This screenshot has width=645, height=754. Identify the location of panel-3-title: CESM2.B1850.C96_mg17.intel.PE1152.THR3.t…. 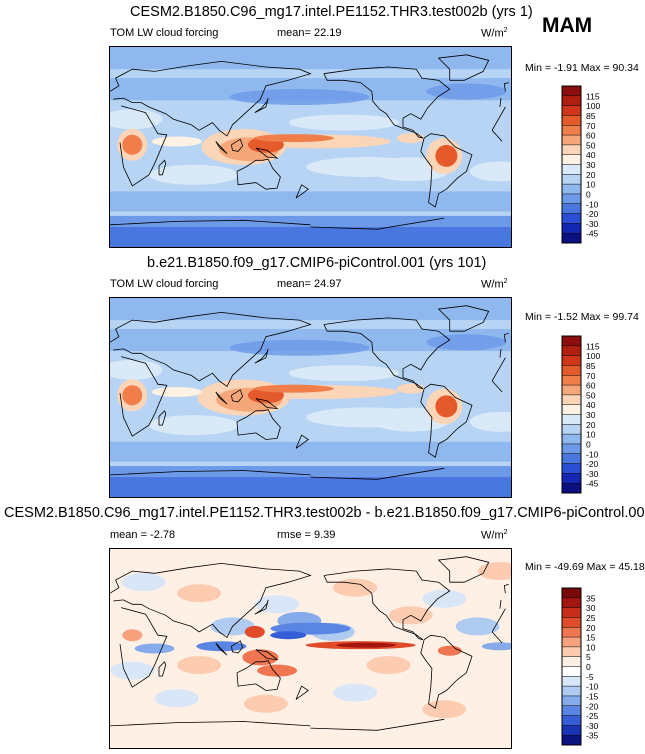
(324, 513).